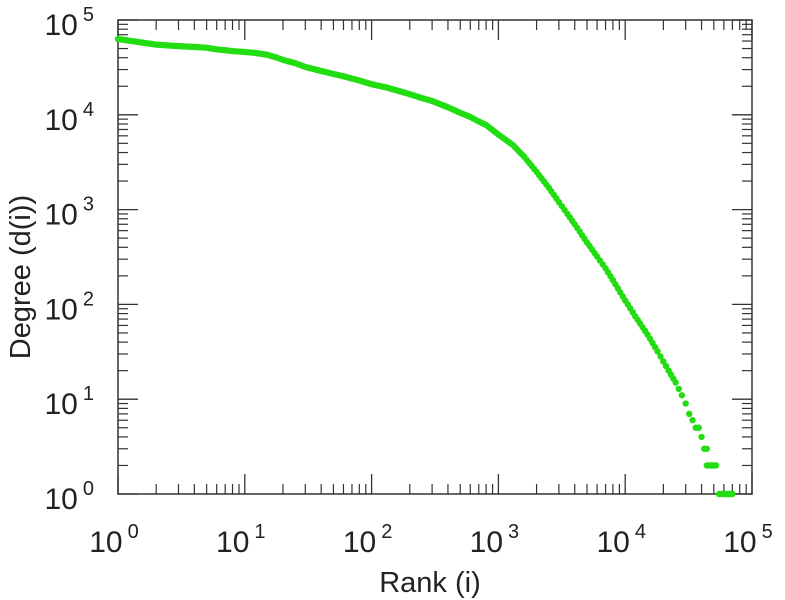 The image size is (785, 600). Describe the element at coordinates (621, 540) in the screenshot. I see `x-tick-label: 10 4` at that location.